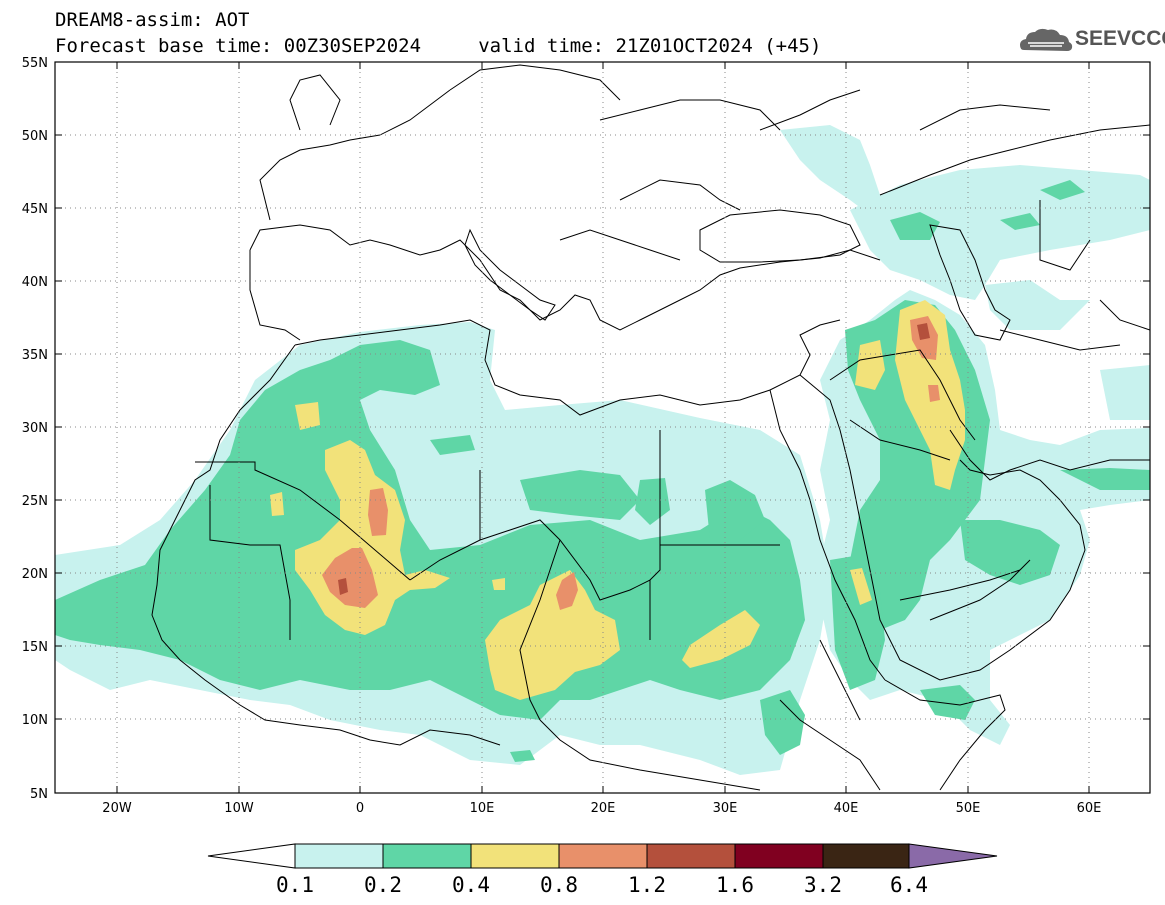 This screenshot has height=905, width=1165. What do you see at coordinates (35, 720) in the screenshot?
I see `lat-label-10n: 10N` at bounding box center [35, 720].